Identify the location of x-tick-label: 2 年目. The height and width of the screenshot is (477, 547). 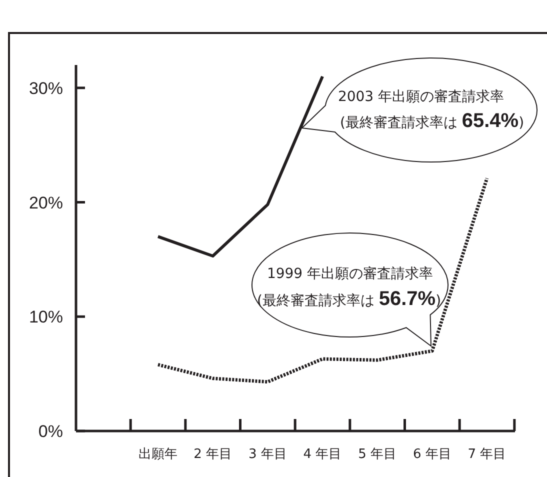
(213, 454).